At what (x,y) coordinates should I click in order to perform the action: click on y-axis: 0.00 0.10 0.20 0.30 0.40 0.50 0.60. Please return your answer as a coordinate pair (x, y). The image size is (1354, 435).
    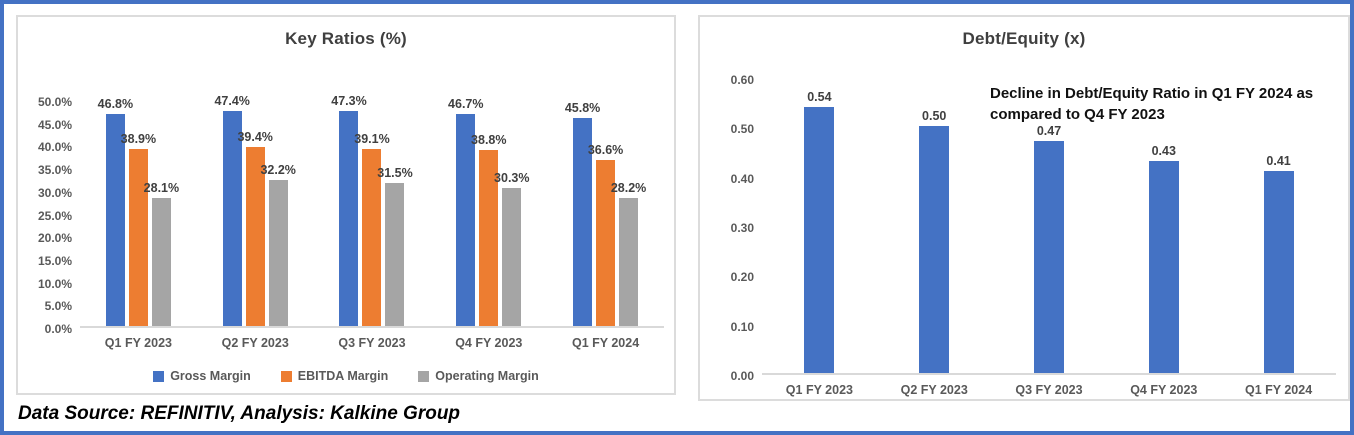
    Looking at the image, I should click on (736, 228).